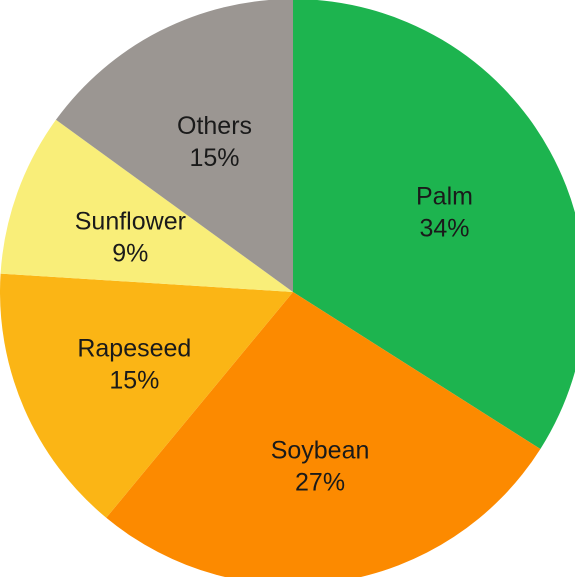  I want to click on pie-slice-label-sunflower: Sunflower 9%, so click(130, 237).